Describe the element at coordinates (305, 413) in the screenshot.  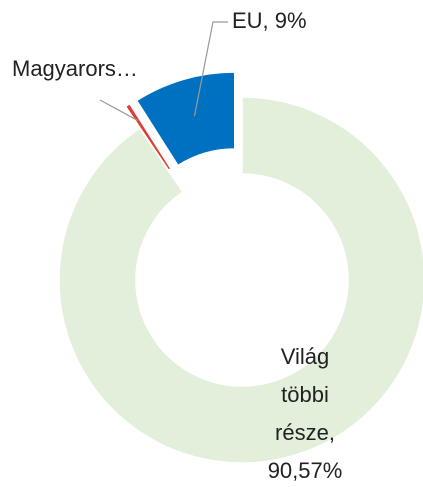
I see `data-label: Világ többi része, 90,57%` at that location.